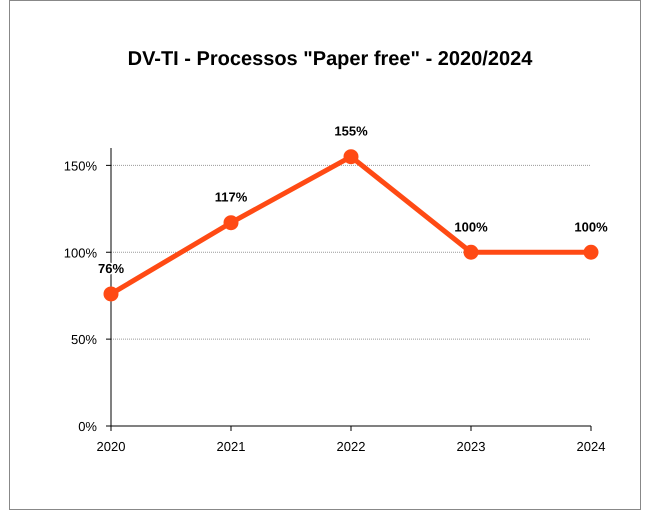 The width and height of the screenshot is (649, 511). What do you see at coordinates (81, 166) in the screenshot?
I see `y-tick-label: 150%` at bounding box center [81, 166].